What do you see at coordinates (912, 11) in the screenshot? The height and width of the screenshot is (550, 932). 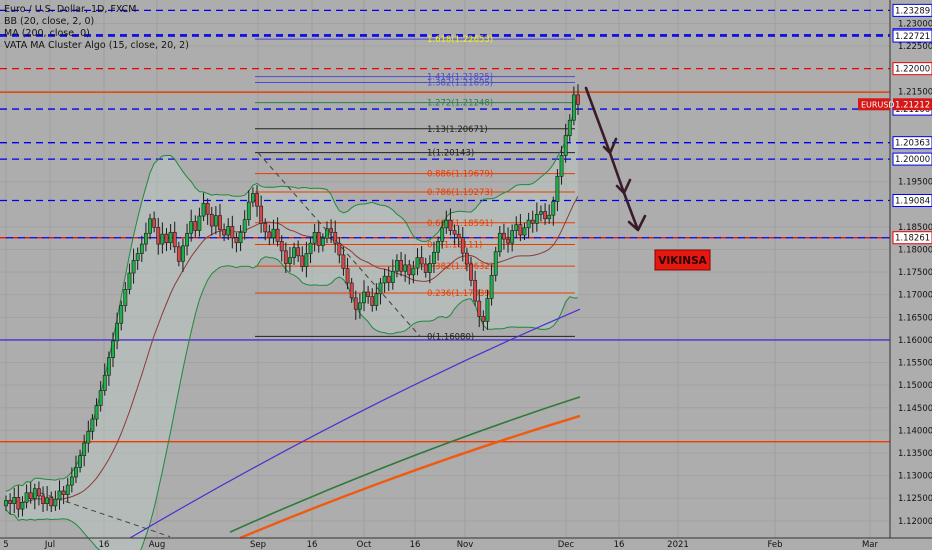 I see `level-tag-0: 1.23289` at bounding box center [912, 11].